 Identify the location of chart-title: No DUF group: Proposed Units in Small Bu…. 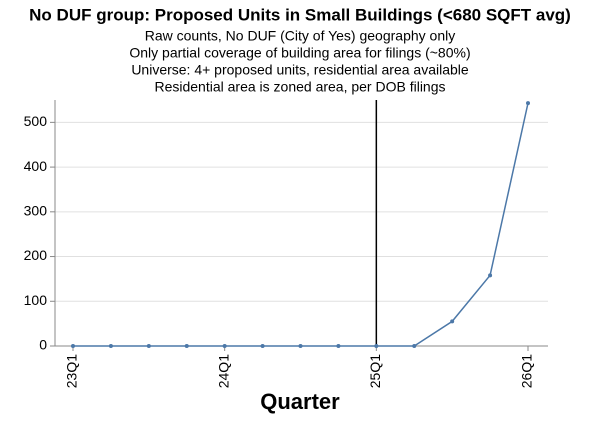
(300, 14).